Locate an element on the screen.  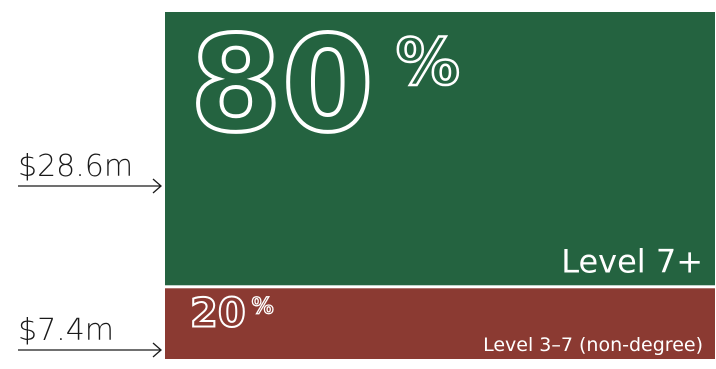
percent-label-0: 80 is located at coordinates (282, 85).